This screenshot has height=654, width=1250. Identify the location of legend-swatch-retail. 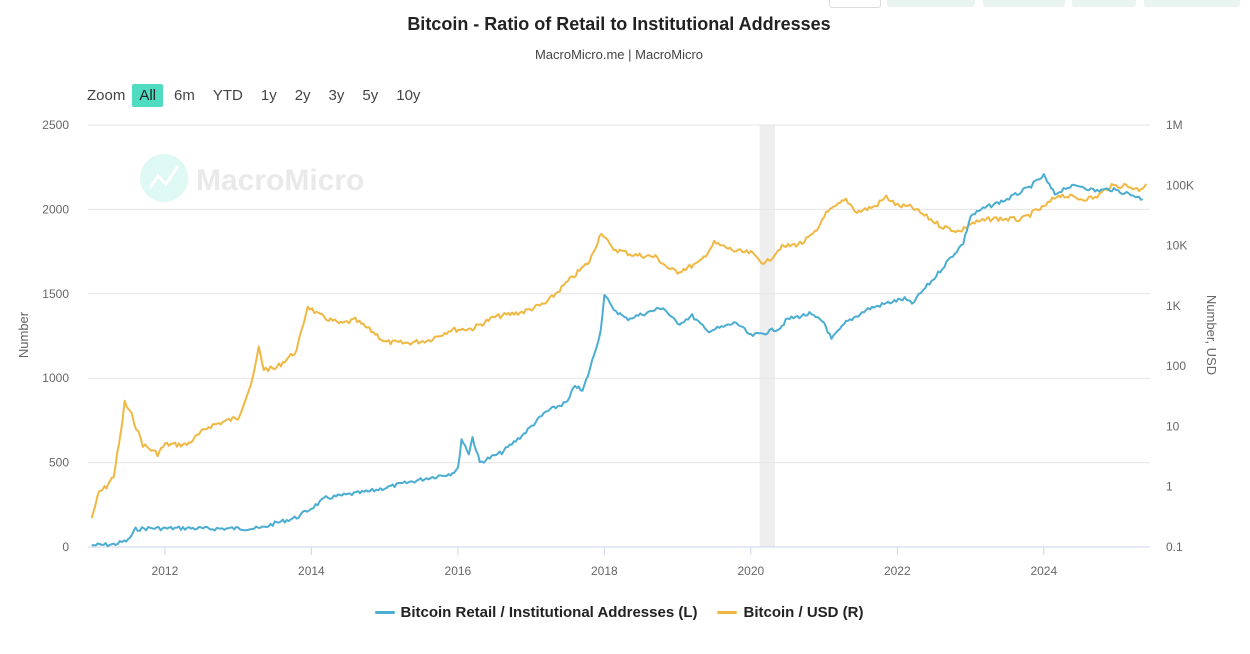
(384, 612).